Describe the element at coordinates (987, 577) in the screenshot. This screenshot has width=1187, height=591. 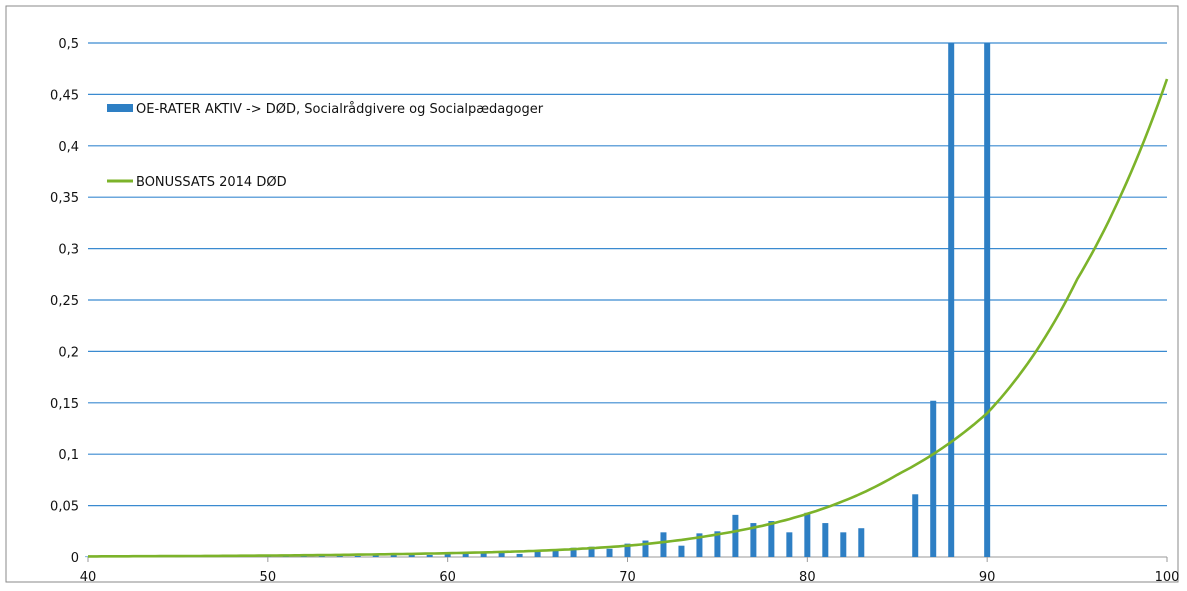
I see `x-tick-label: 90` at that location.